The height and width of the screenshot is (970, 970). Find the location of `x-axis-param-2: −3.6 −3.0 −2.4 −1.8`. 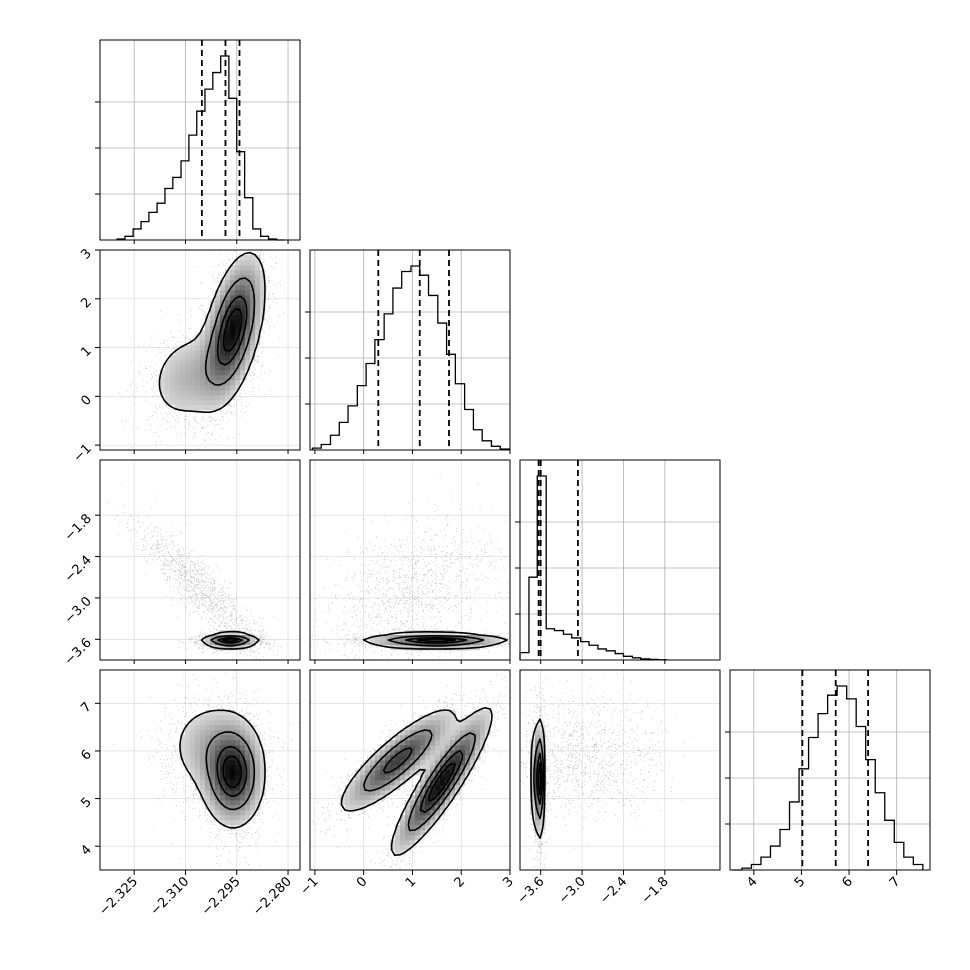

x-axis-param-2: −3.6 −3.0 −2.4 −1.8 is located at coordinates (593, 888).